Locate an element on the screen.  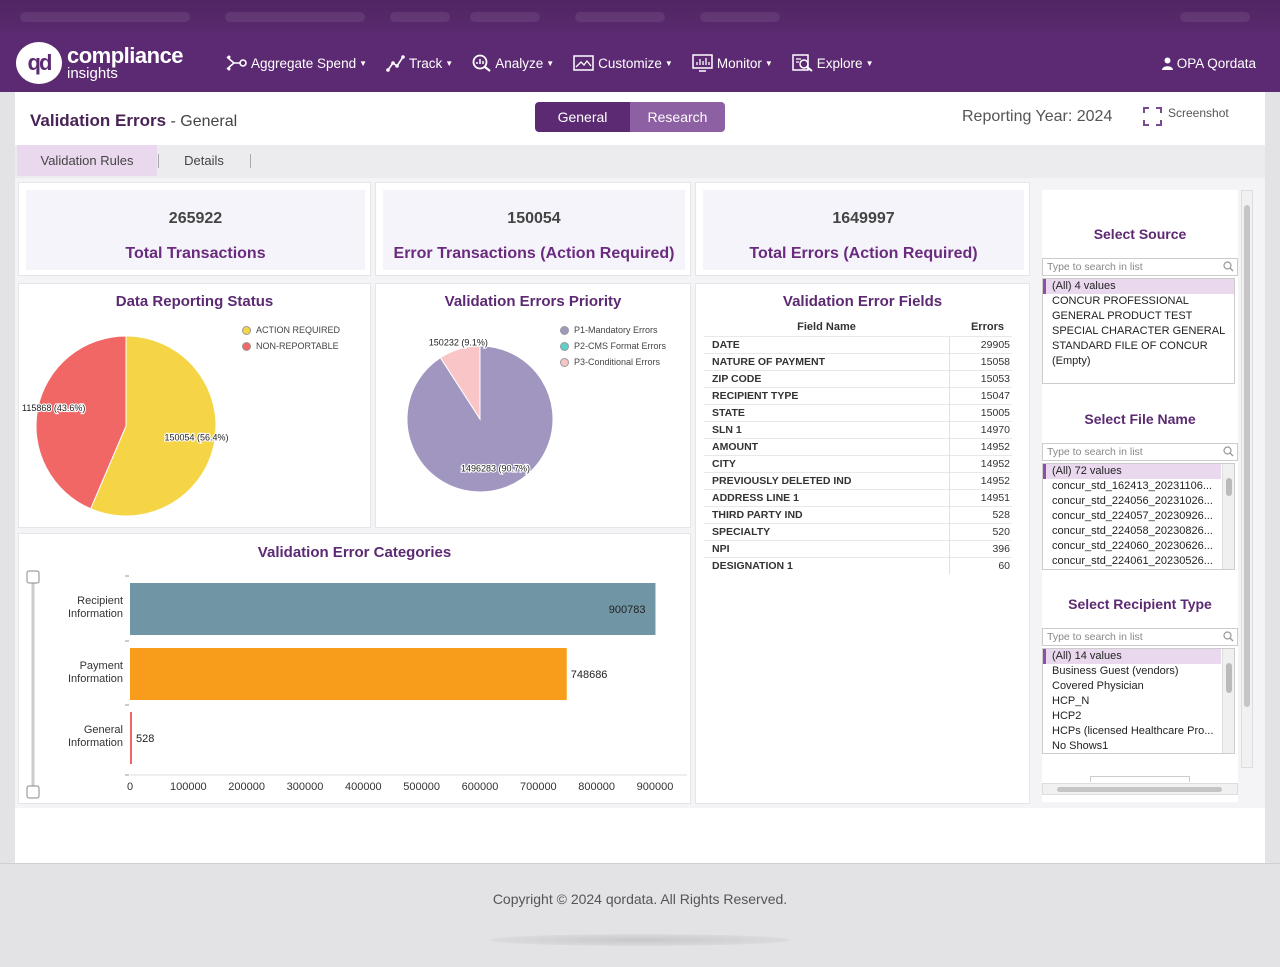
table-row: PREVIOUSLY DELETED IND 14952 is located at coordinates (858, 480).